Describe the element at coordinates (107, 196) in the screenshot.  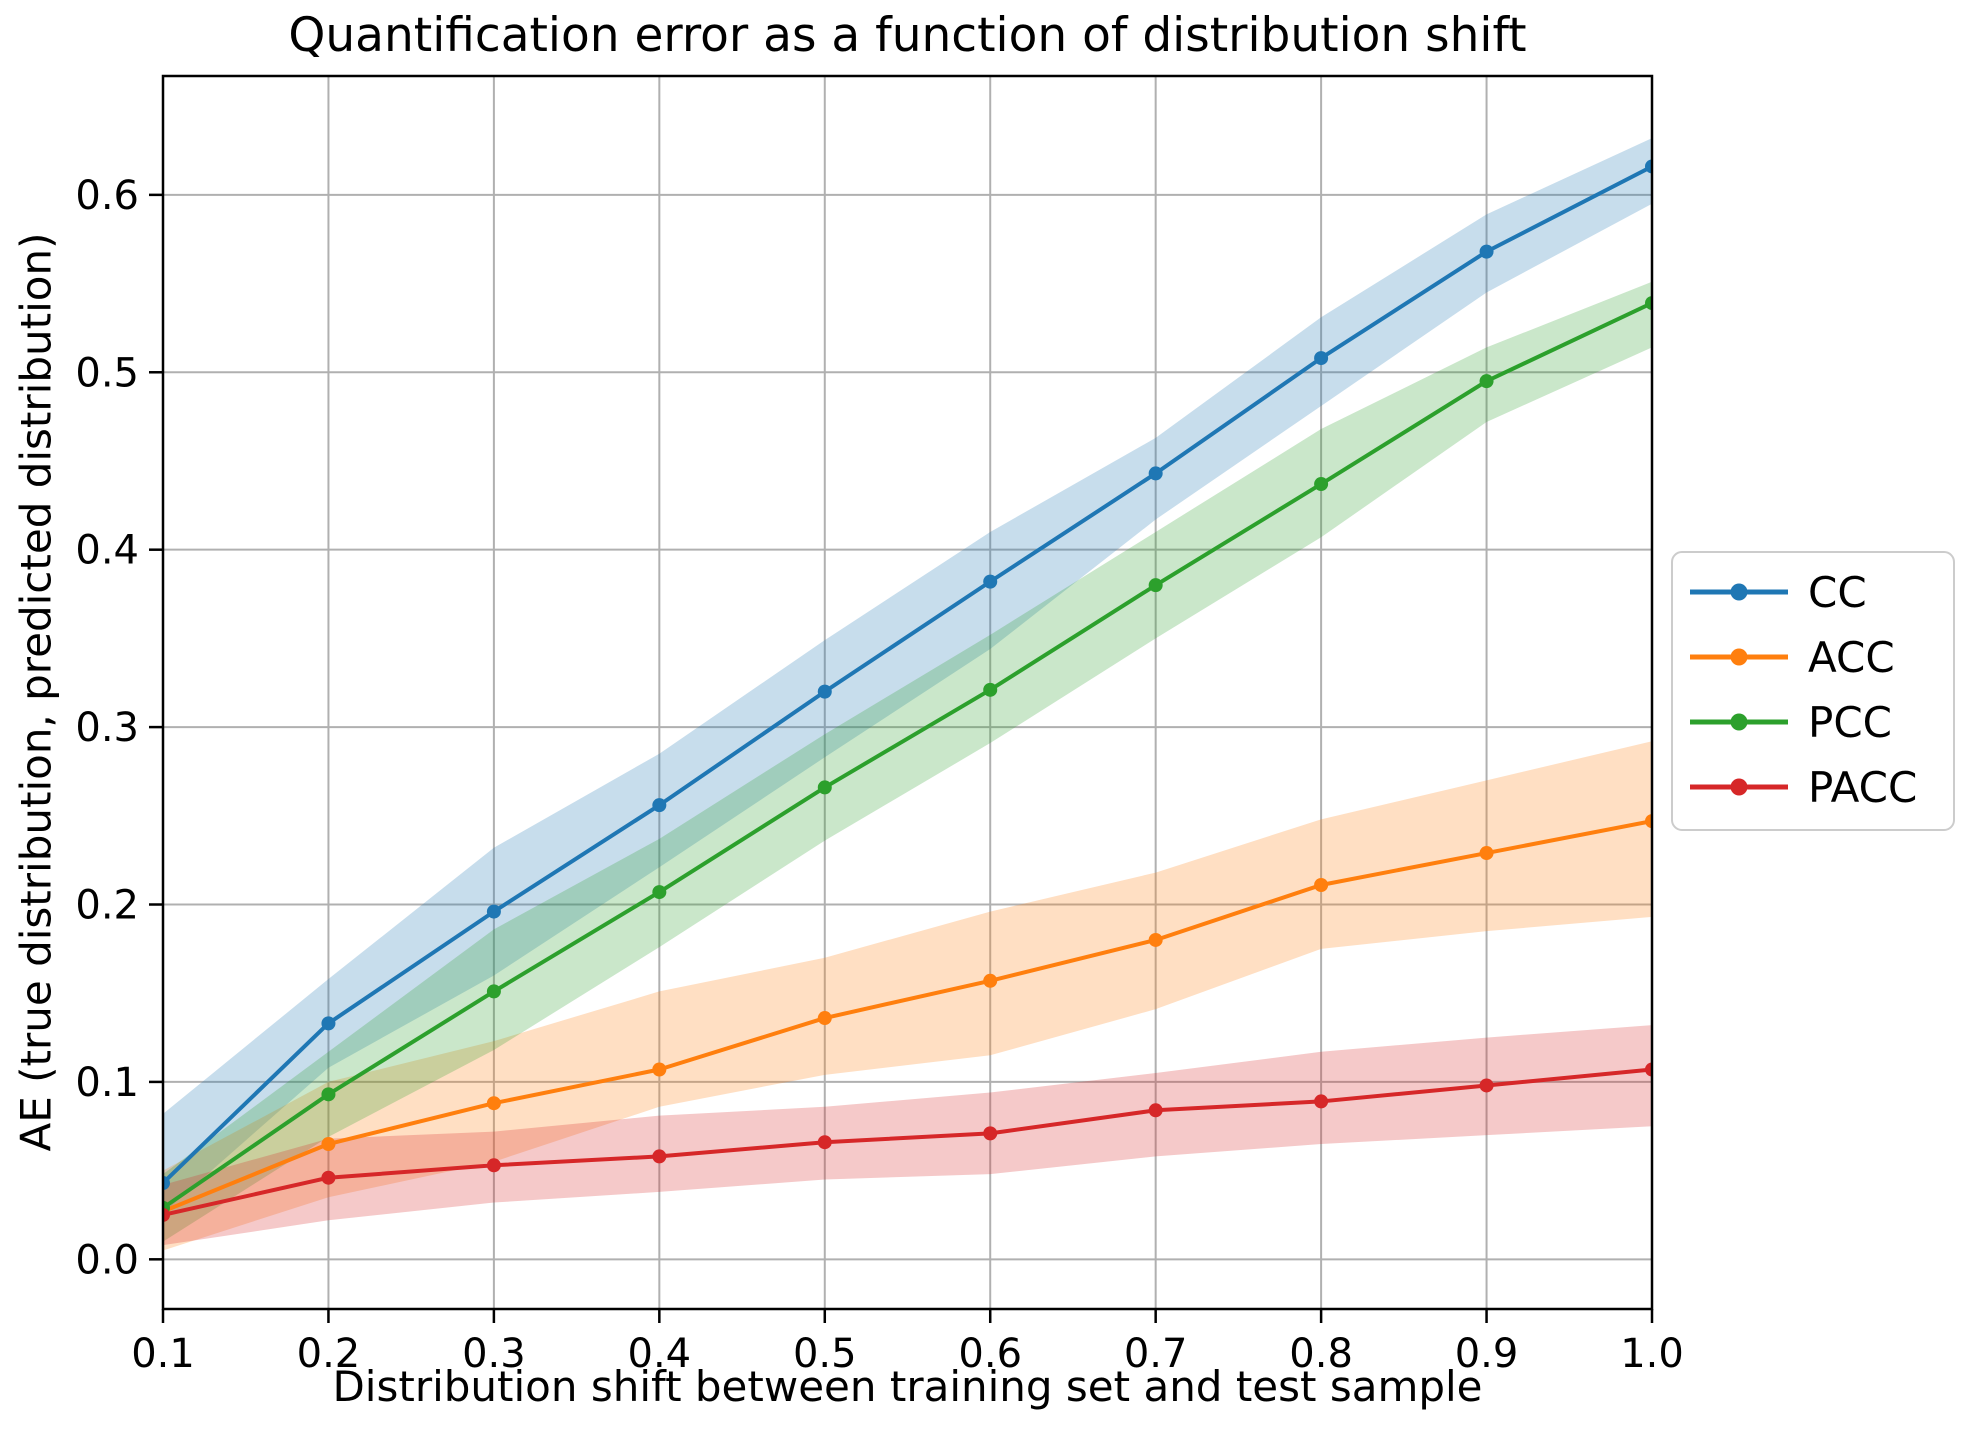
I see `y-tick-label: 0.6` at that location.